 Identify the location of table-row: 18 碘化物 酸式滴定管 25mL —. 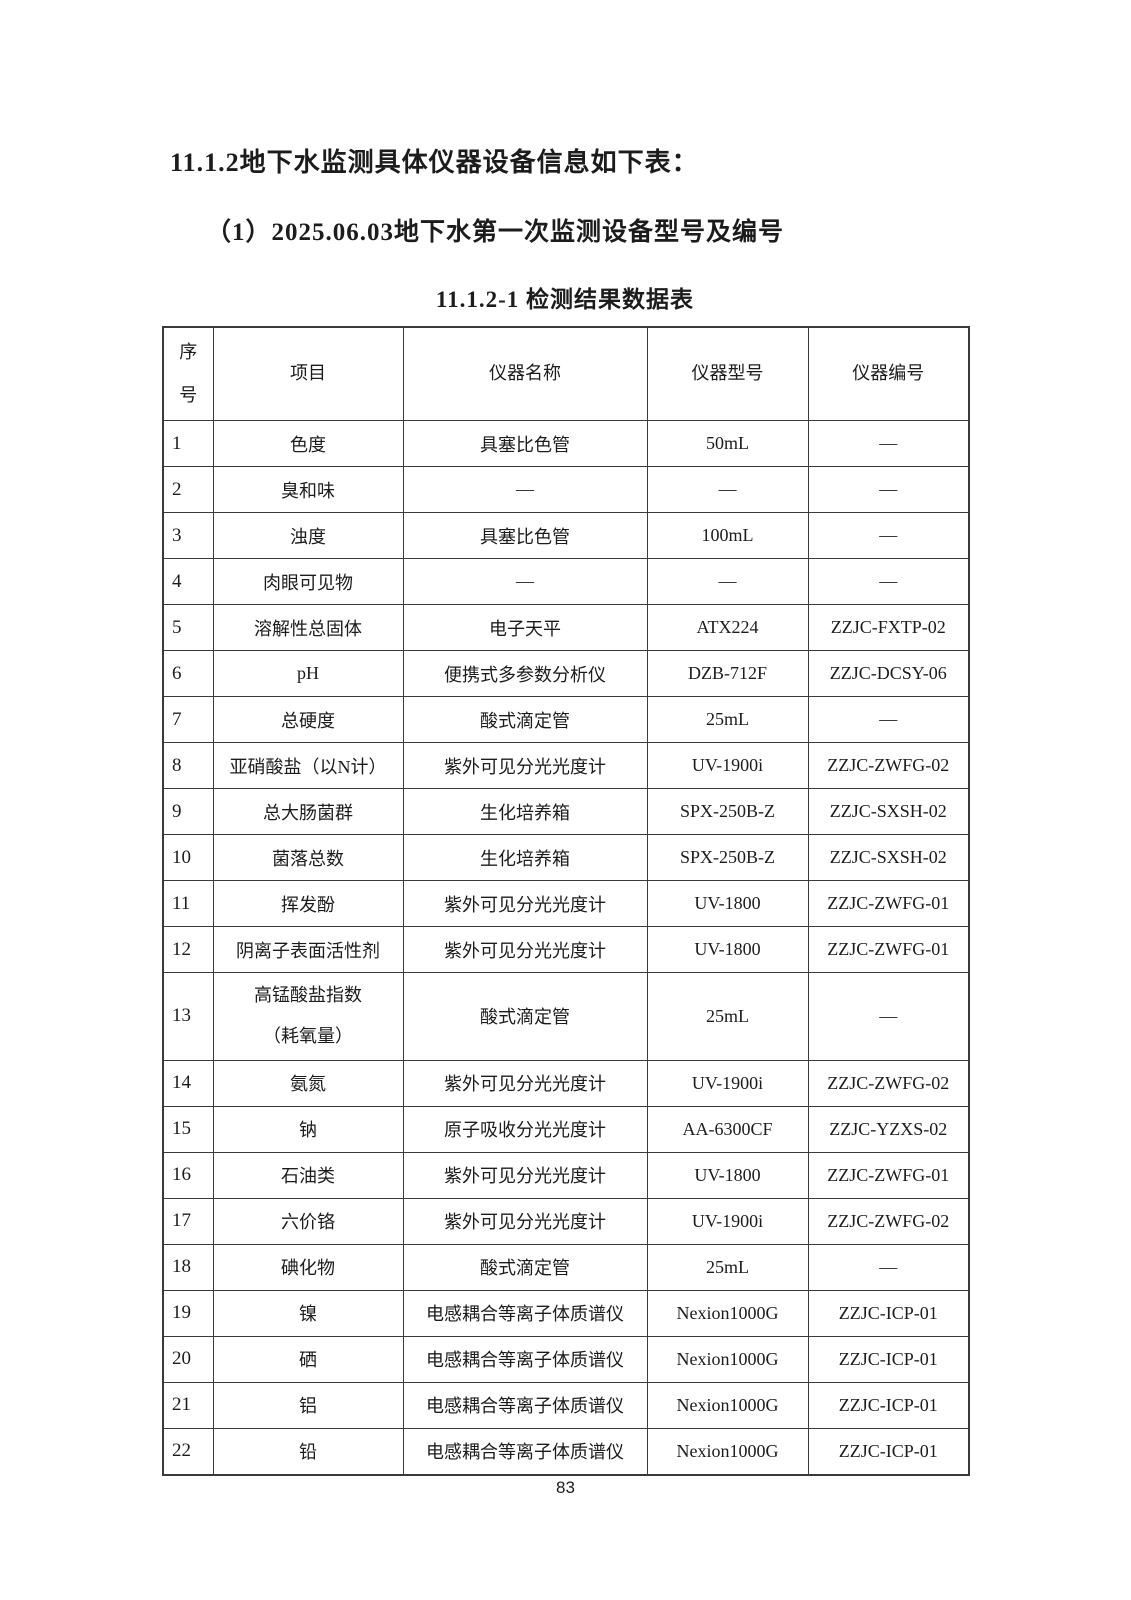
(566, 1267).